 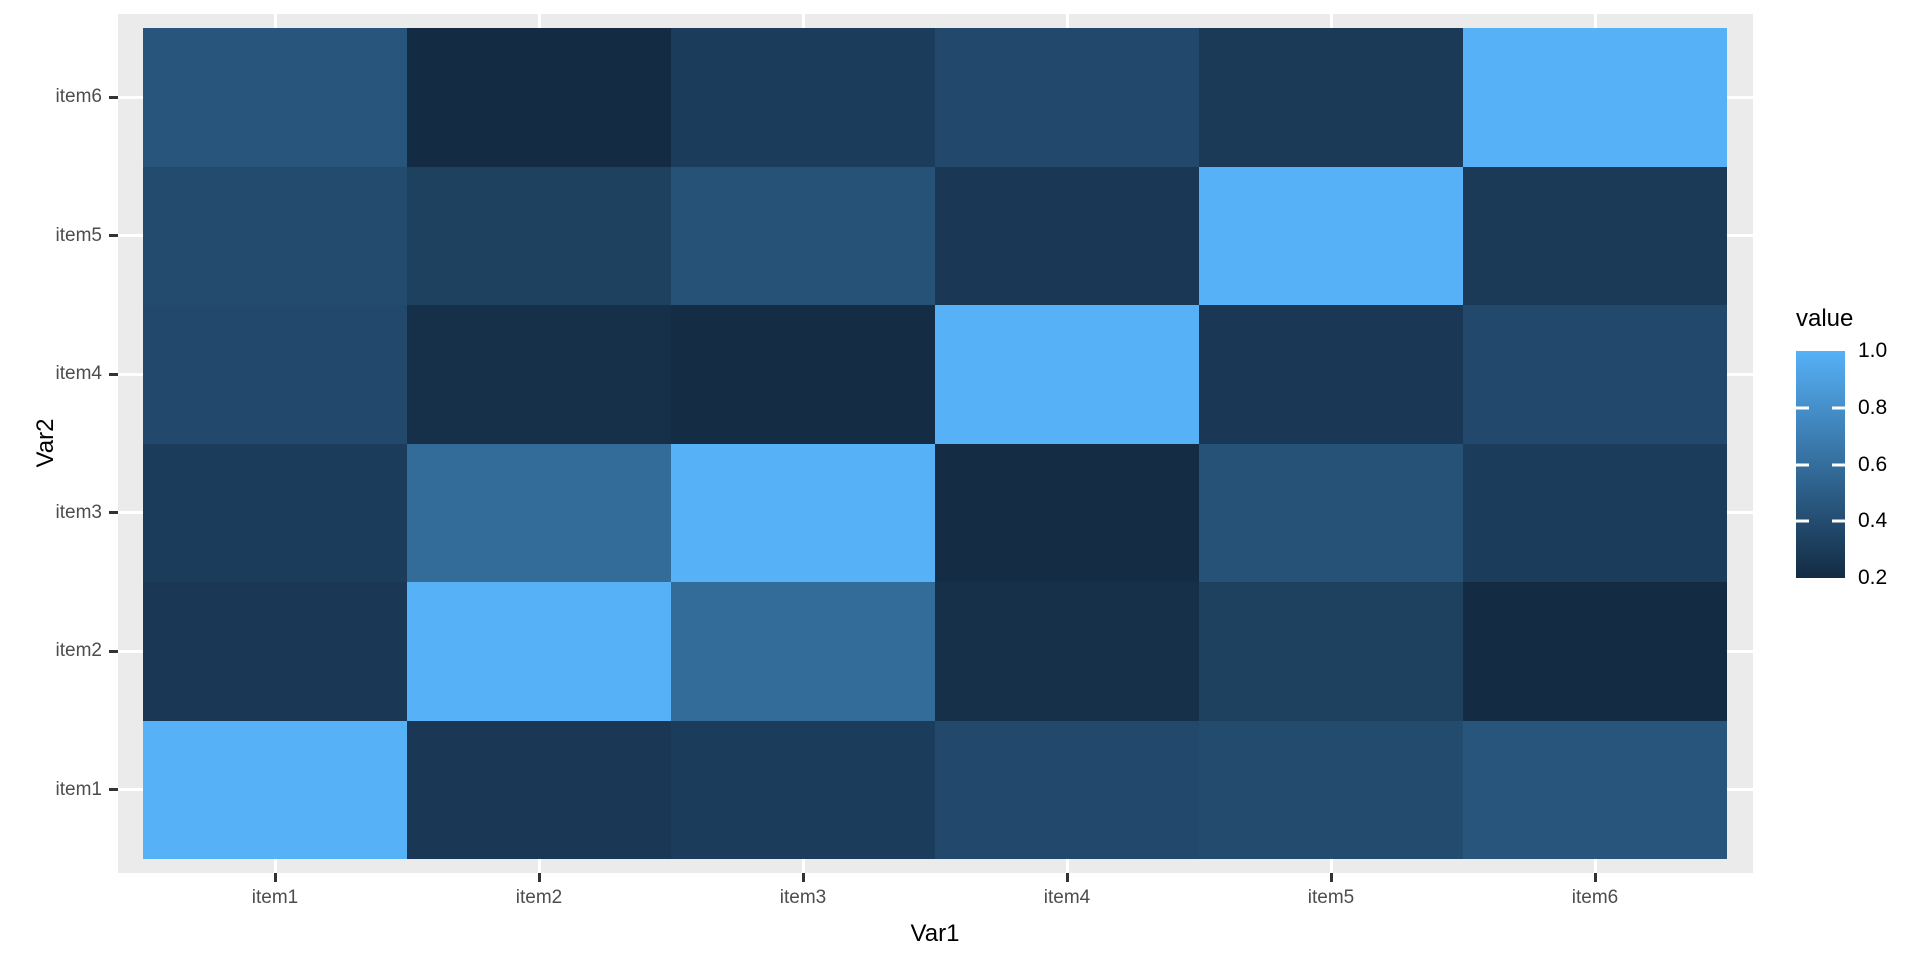 What do you see at coordinates (803, 651) in the screenshot?
I see `cell-item3-item2` at bounding box center [803, 651].